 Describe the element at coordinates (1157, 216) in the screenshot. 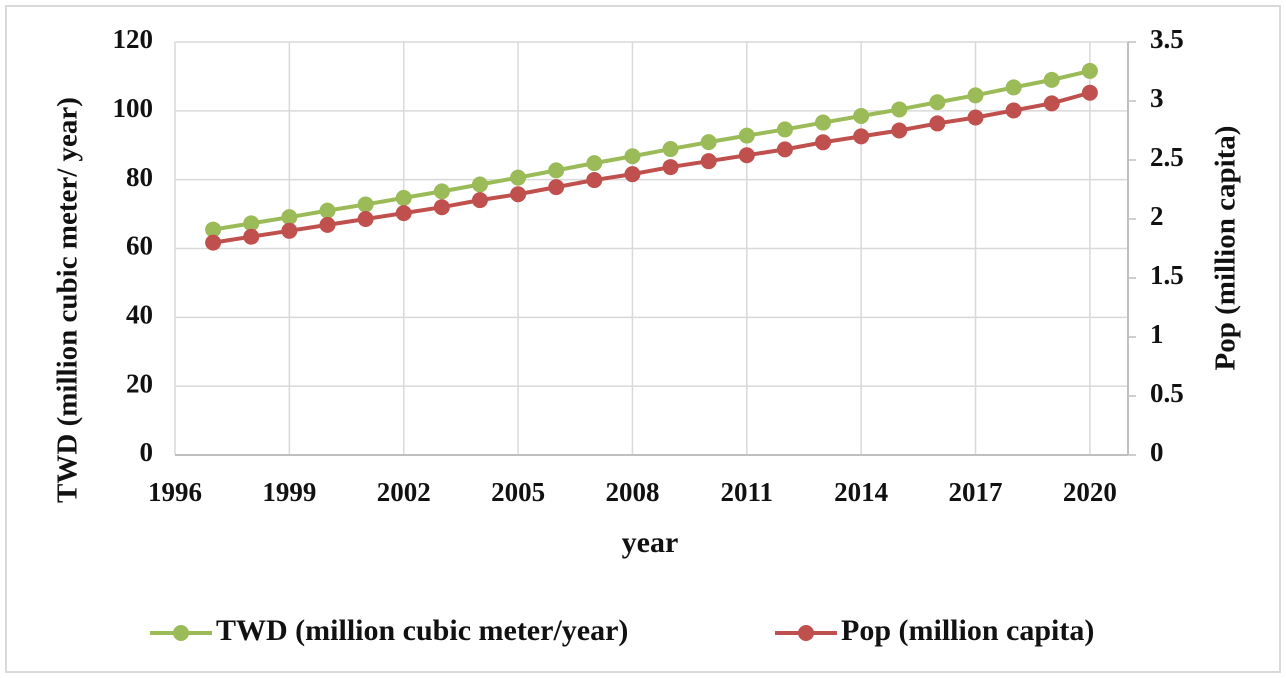

I see `y2-tick-label: 2` at that location.